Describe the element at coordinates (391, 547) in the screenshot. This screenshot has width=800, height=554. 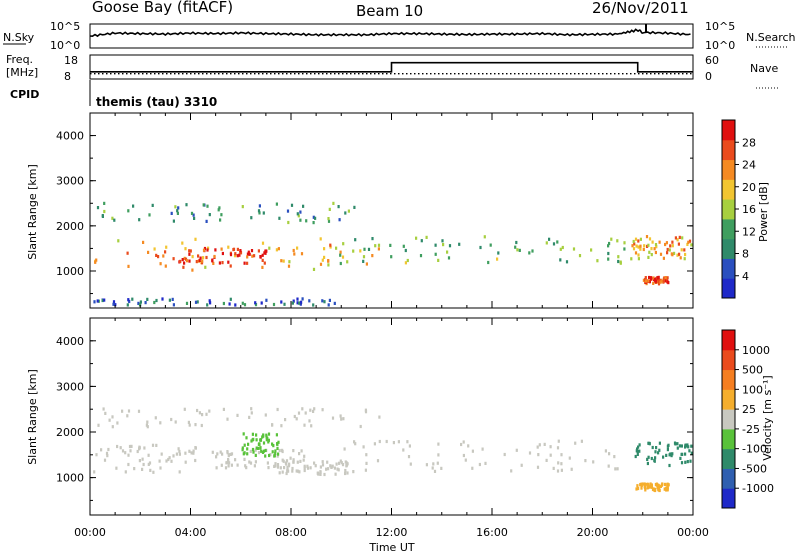
I see `time-axis-label: Time UT` at that location.